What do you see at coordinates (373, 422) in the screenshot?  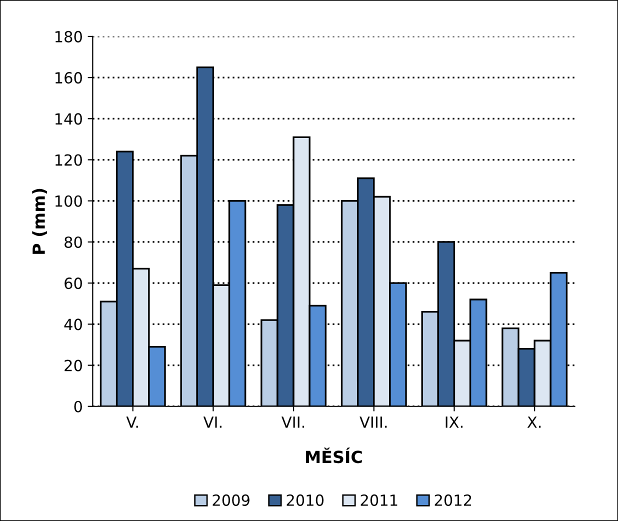 I see `x-tick-label: VIII.` at bounding box center [373, 422].